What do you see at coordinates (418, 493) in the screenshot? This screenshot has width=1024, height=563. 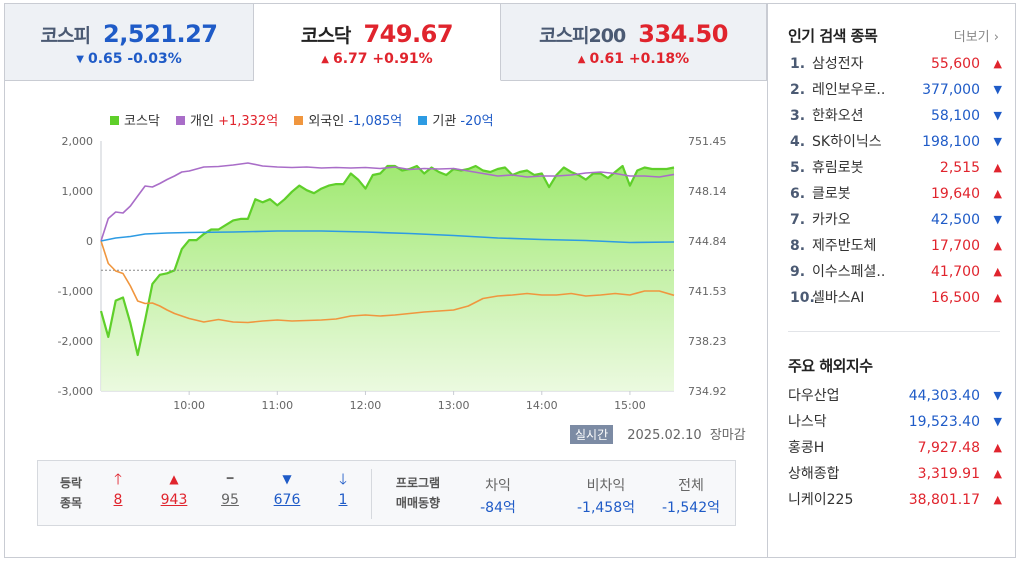 I see `program-label: 프로그램 매매동향` at bounding box center [418, 493].